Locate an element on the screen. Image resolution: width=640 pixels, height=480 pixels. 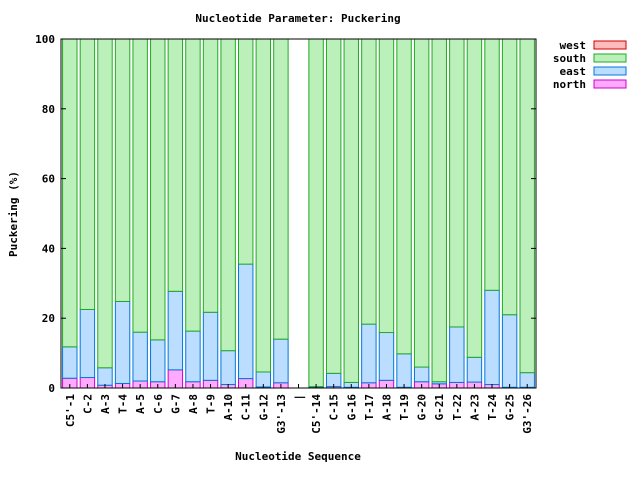
x-tick-label: T-4 is located at coordinates (123, 404).